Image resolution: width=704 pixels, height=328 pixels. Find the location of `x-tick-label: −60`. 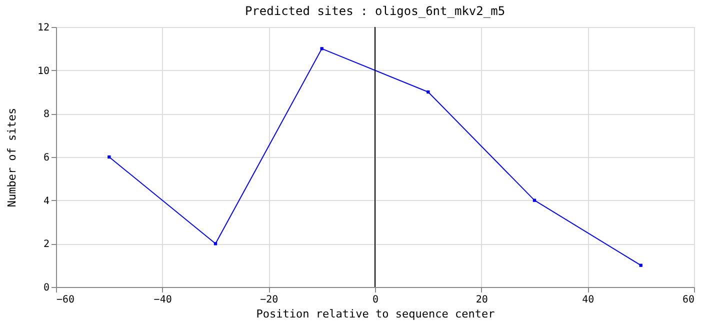

x-tick-label: −60 is located at coordinates (65, 300).